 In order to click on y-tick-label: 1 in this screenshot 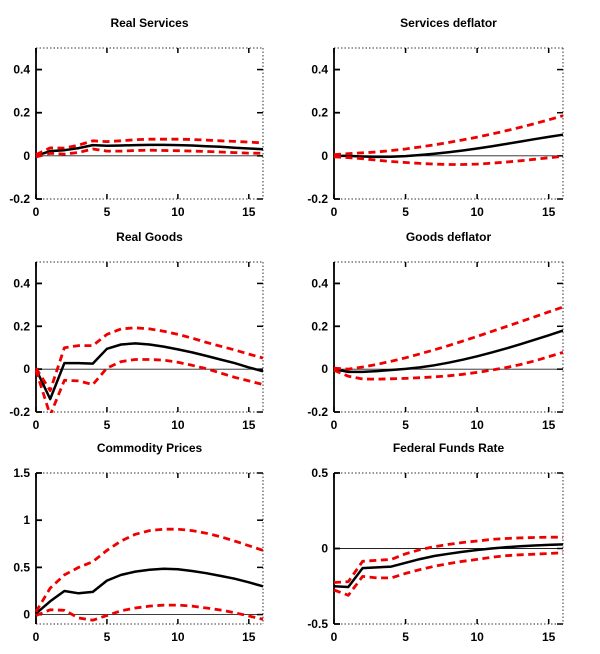, I will do `click(26, 520)`.